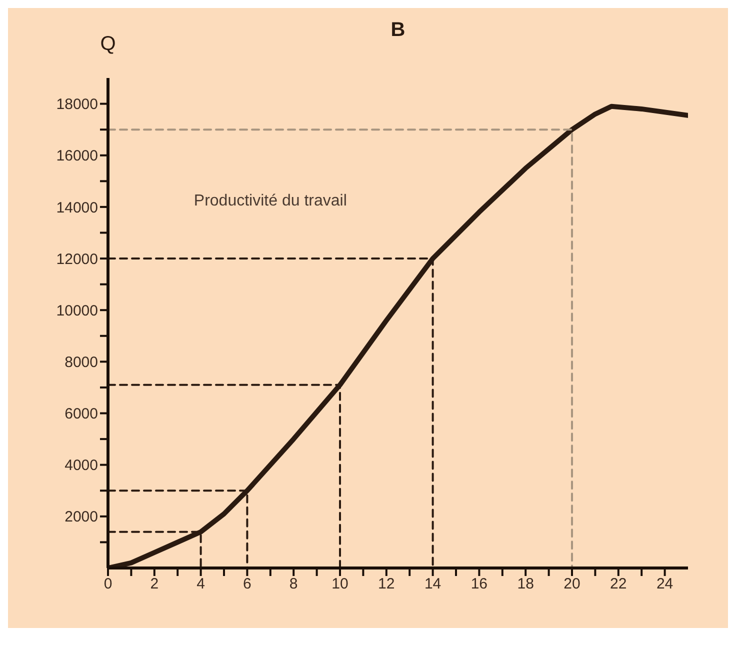 The height and width of the screenshot is (654, 755). What do you see at coordinates (665, 584) in the screenshot?
I see `x-tick-label: 24` at bounding box center [665, 584].